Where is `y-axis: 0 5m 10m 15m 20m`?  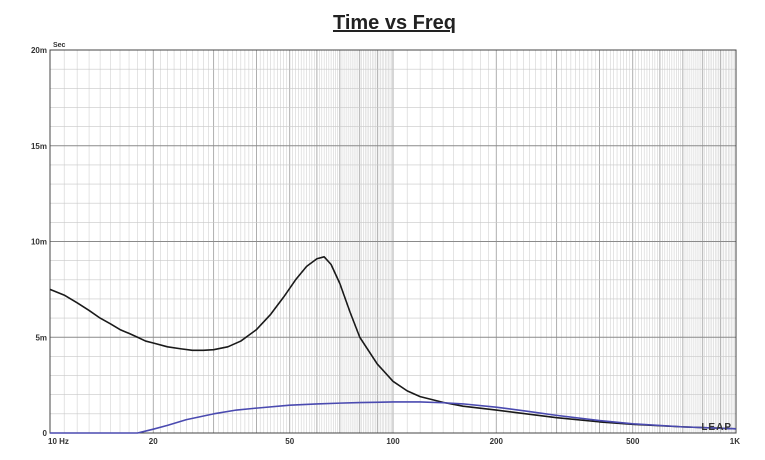
y-axis: 0 5m 10m 15m 20m is located at coordinates (39, 242).